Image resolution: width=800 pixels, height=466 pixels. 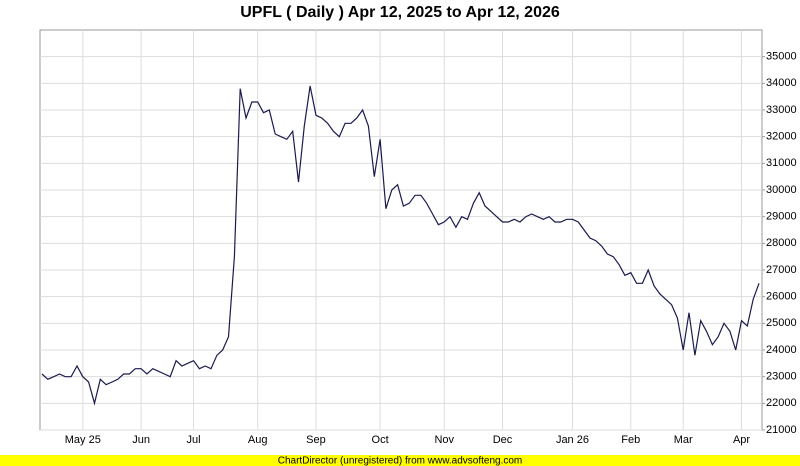 I want to click on y-tick-label: 35000, so click(x=781, y=57).